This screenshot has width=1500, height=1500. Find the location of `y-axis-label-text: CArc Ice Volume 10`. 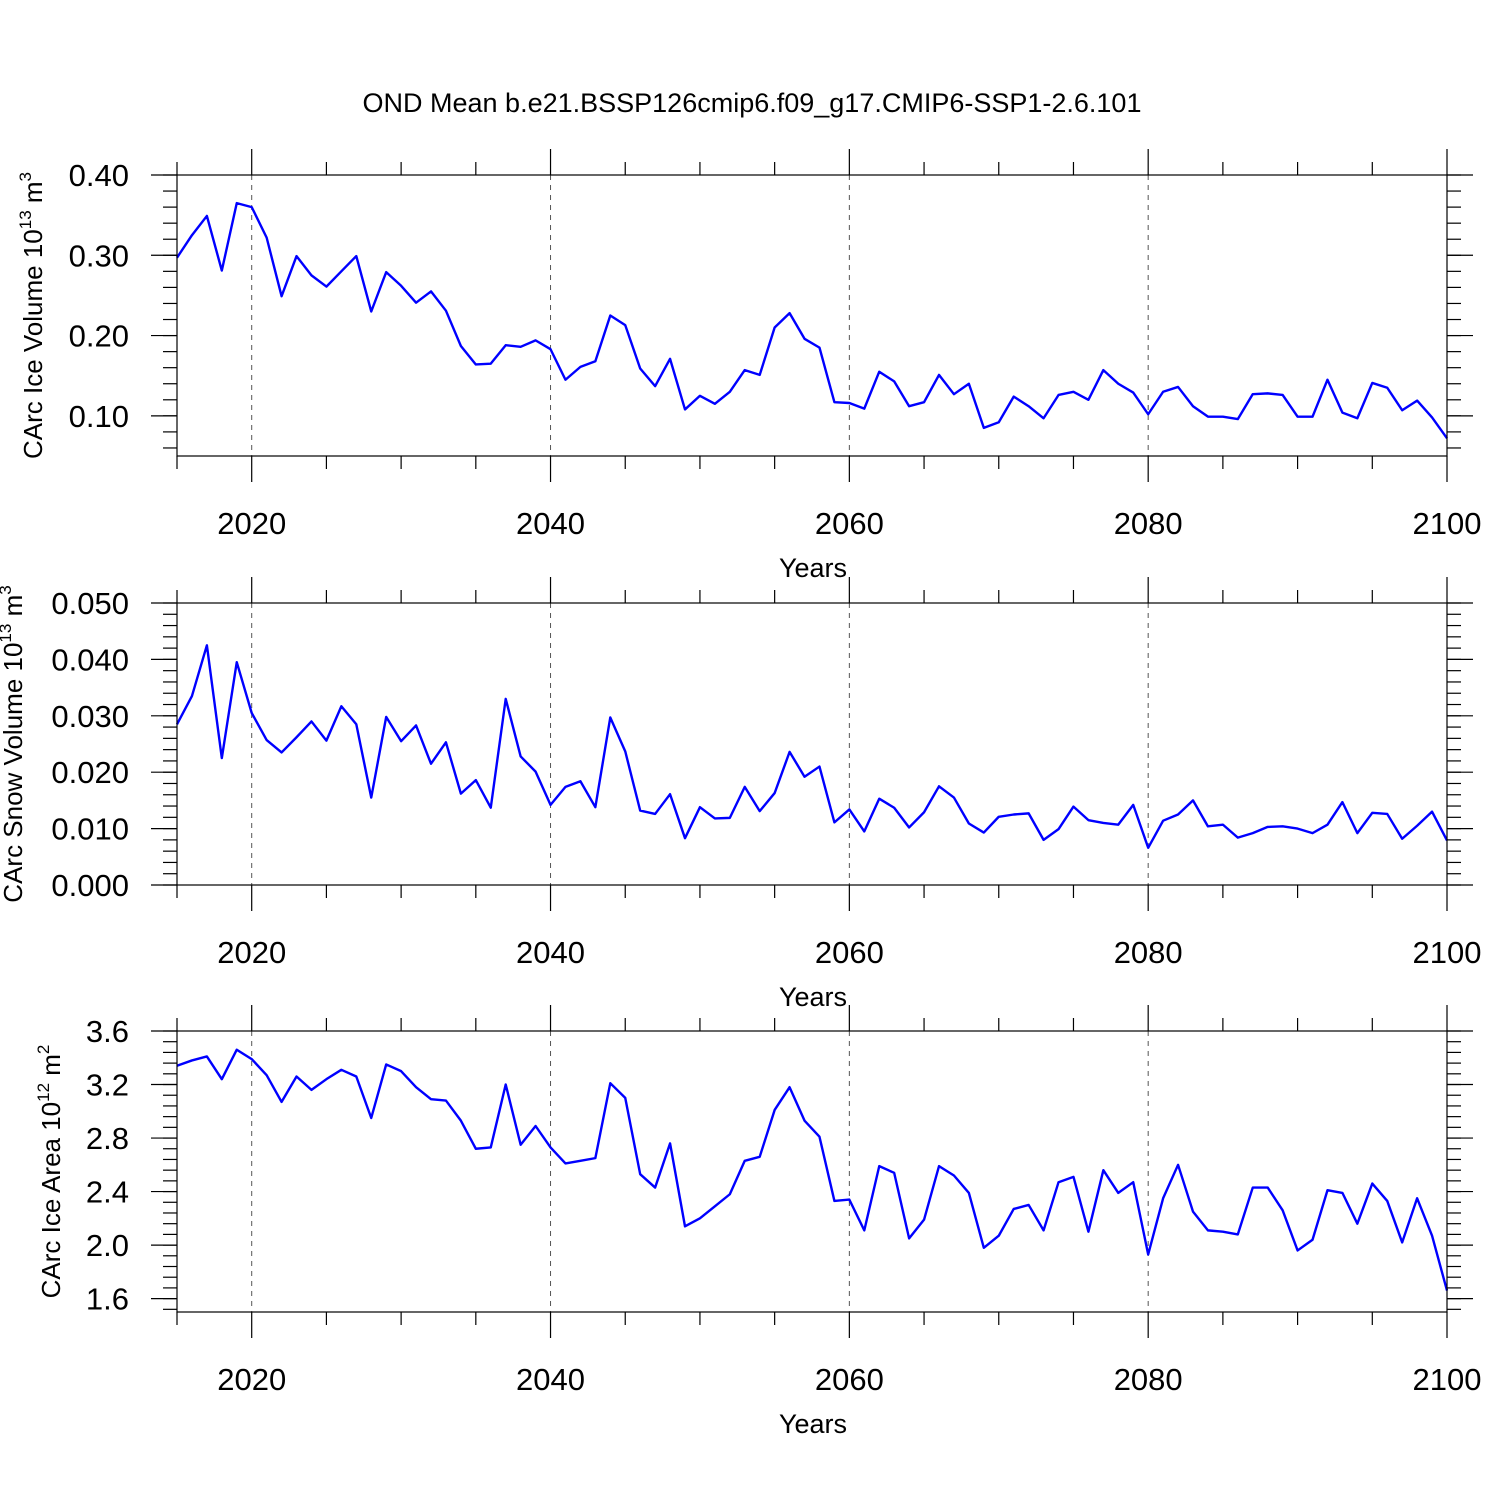

y-axis-label-text: CArc Ice Volume 10 is located at coordinates (33, 344).